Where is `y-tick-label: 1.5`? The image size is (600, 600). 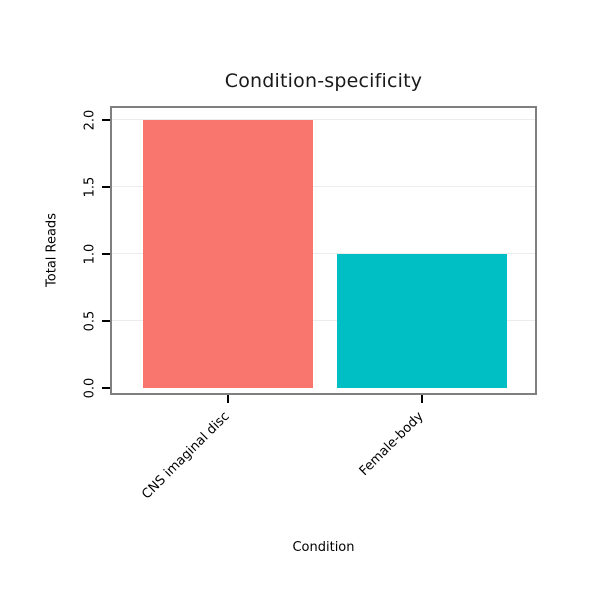
y-tick-label: 1.5 is located at coordinates (90, 187).